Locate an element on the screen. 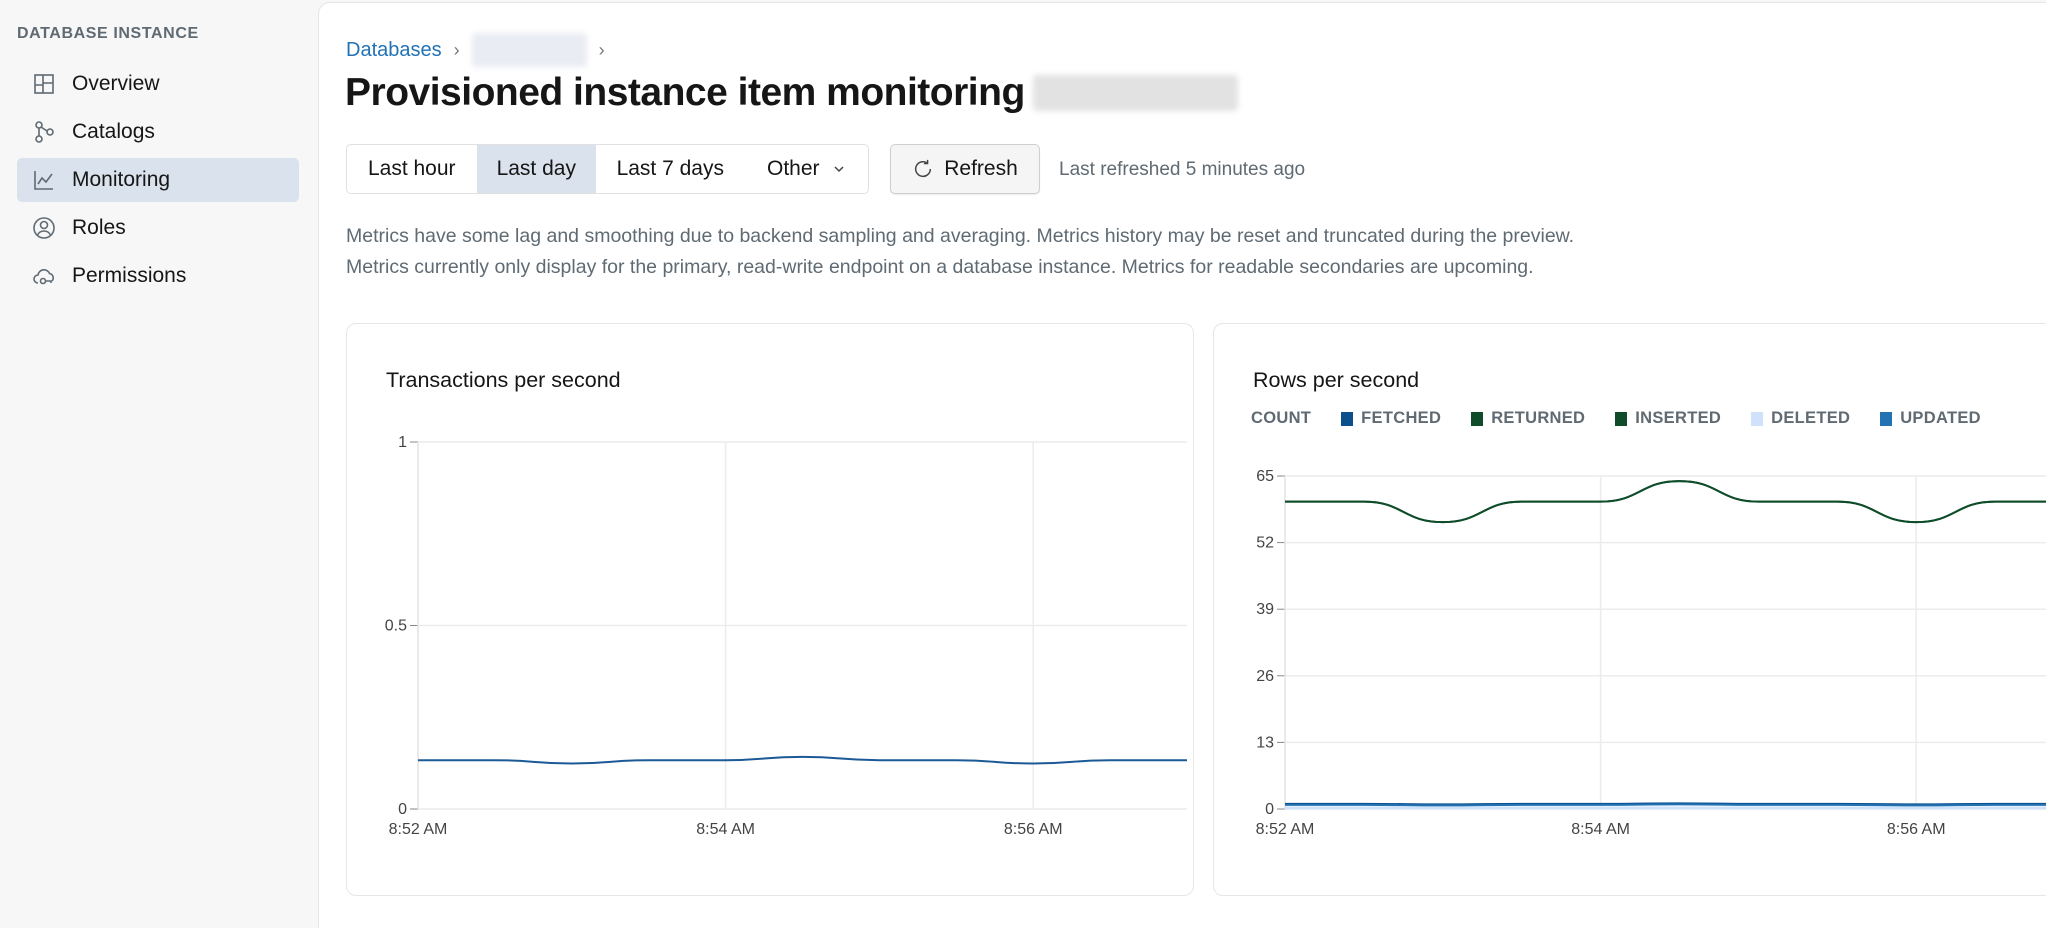 The image size is (2046, 928). y-tick-label: 65 is located at coordinates (1265, 476).